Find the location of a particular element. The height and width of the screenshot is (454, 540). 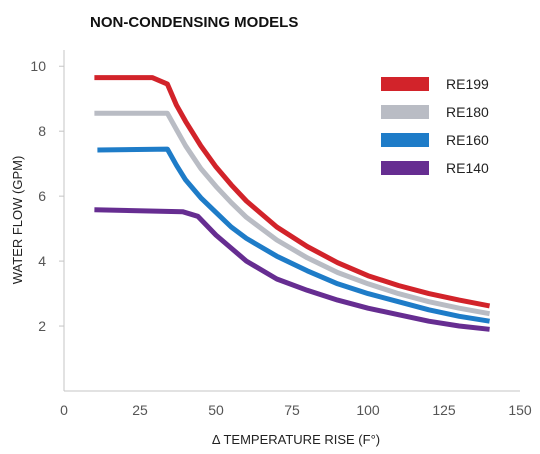

legend-swatch-re199 is located at coordinates (405, 84).